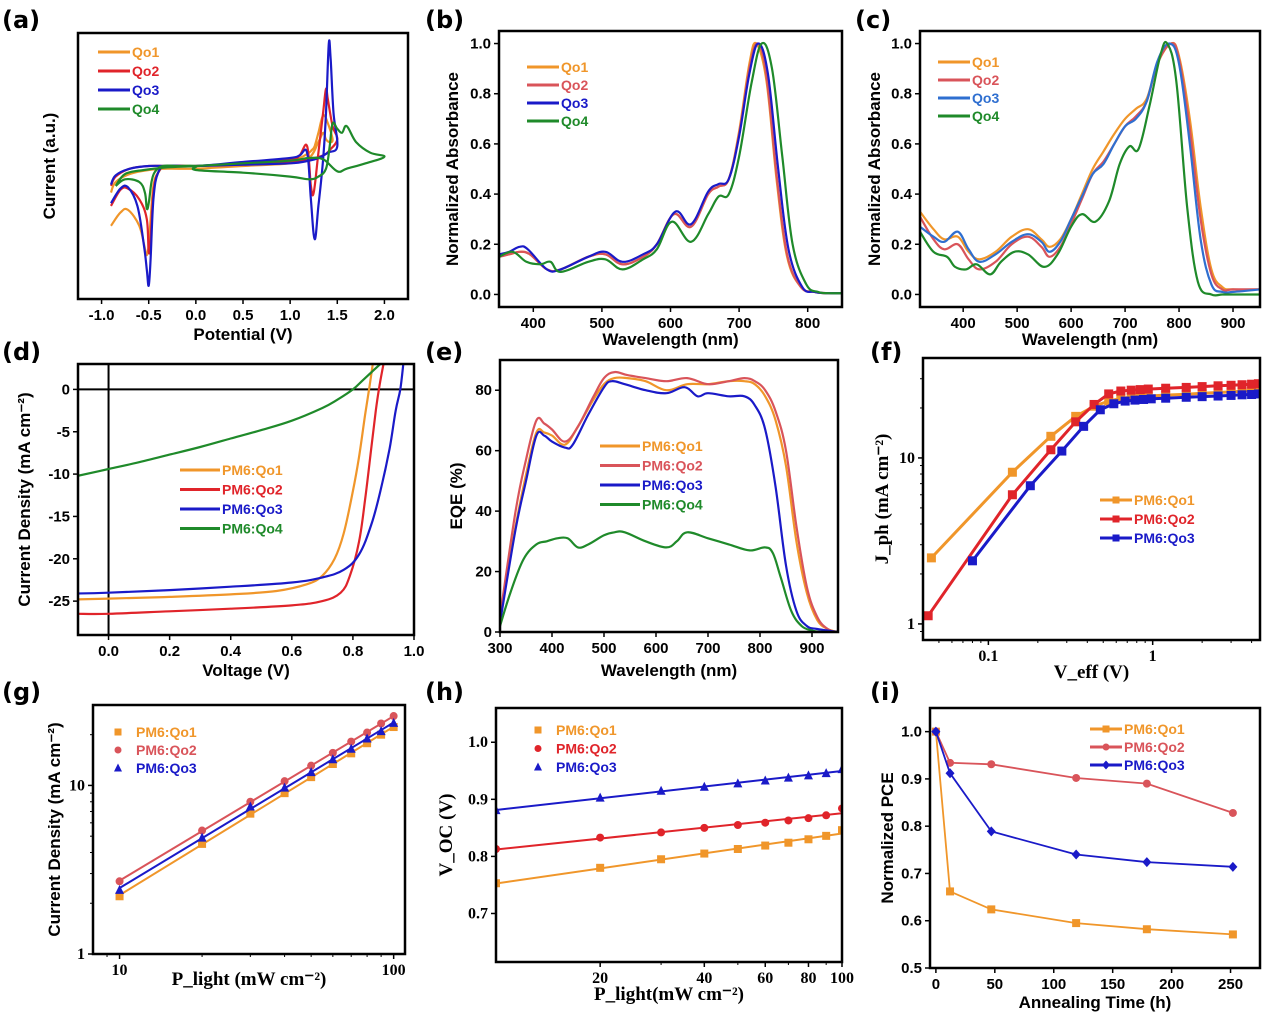 The height and width of the screenshot is (1017, 1265). I want to click on x-tick-label: 100, so click(1053, 984).